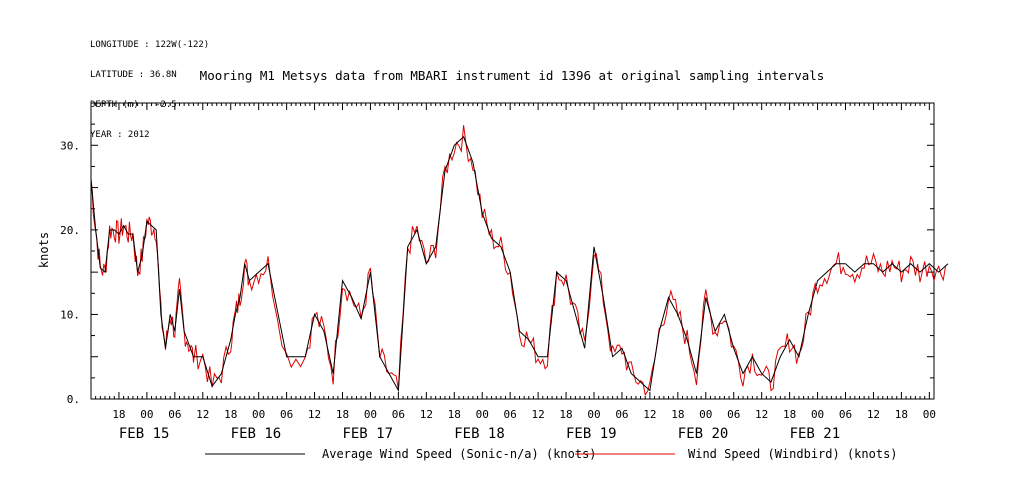  What do you see at coordinates (256, 434) in the screenshot?
I see `x-day-label: FEB 16` at bounding box center [256, 434].